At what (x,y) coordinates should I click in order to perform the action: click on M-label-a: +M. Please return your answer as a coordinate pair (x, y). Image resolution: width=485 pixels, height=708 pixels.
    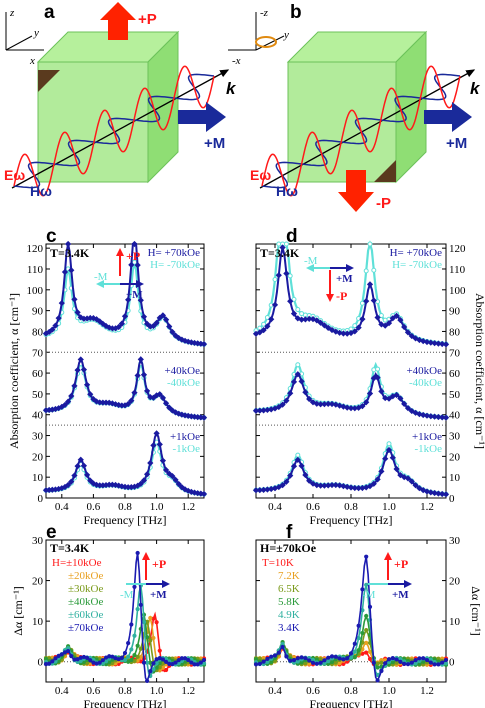
    Looking at the image, I should click on (214, 143).